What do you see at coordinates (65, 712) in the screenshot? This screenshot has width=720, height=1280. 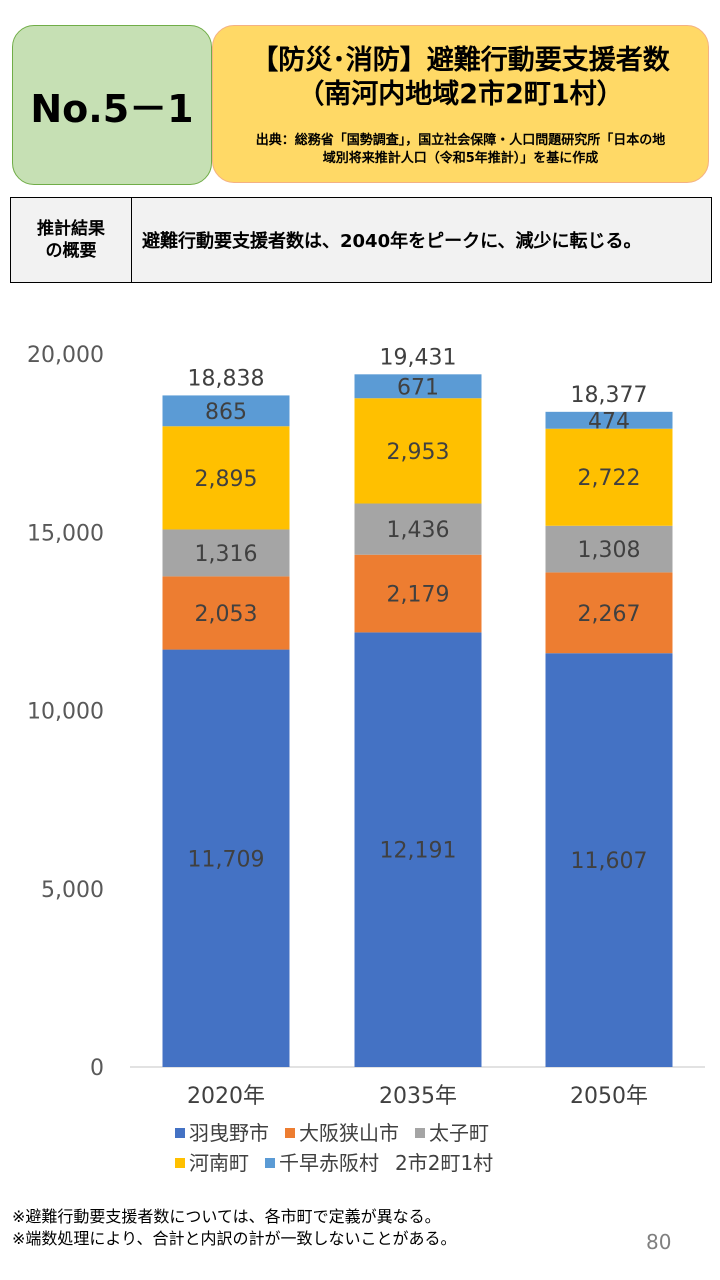 I see `y-tick-label: 10,000` at bounding box center [65, 712].